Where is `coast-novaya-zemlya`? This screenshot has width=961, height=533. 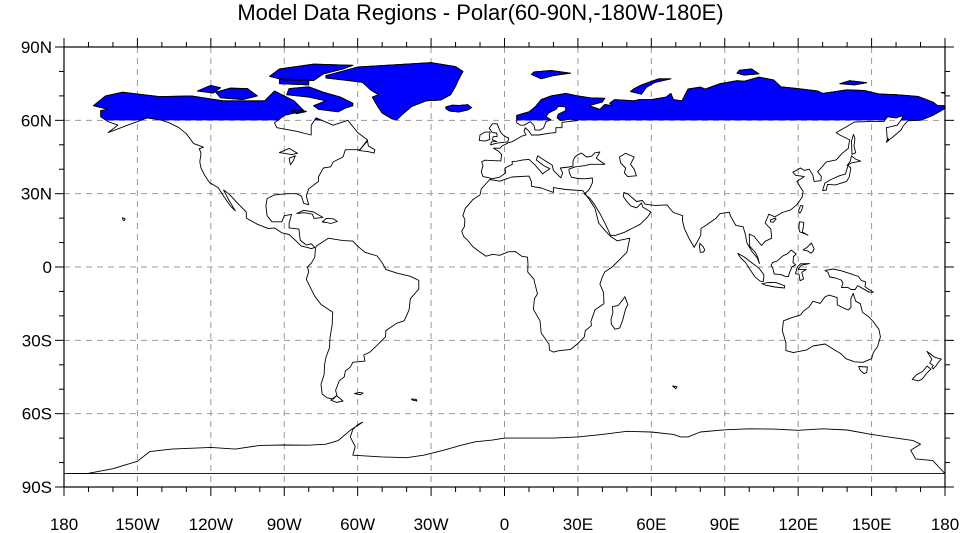
coast-novaya-zemlya is located at coordinates (651, 86).